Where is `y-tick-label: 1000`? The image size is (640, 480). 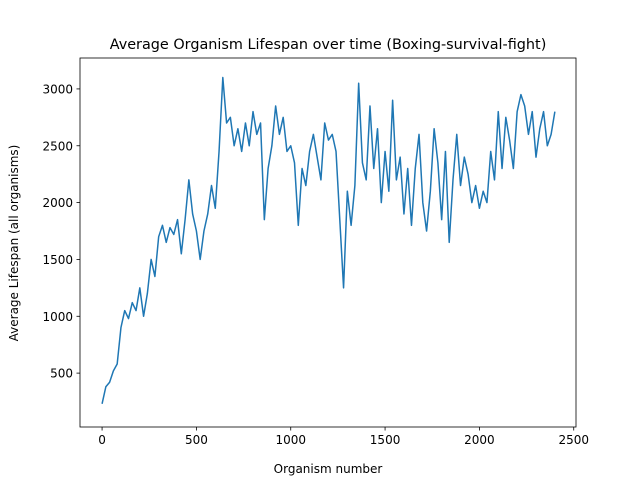 y-tick-label: 1000 is located at coordinates (57, 317).